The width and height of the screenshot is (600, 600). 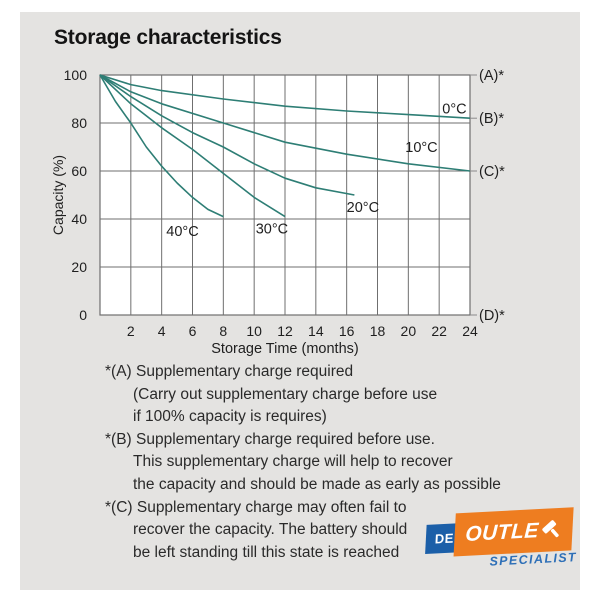 I want to click on x-tick-label: 8, so click(x=223, y=331).